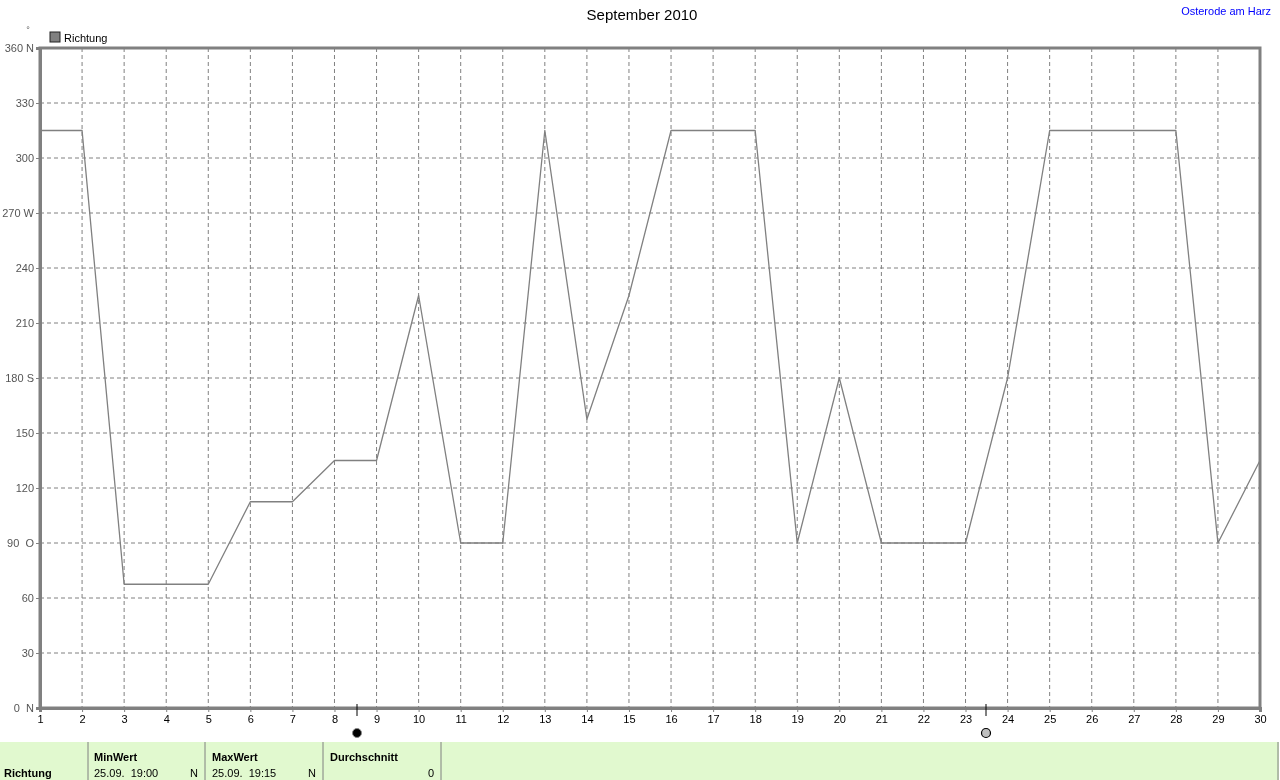 Image resolution: width=1280 pixels, height=780 pixels. I want to click on x-tick-label: 15, so click(629, 718).